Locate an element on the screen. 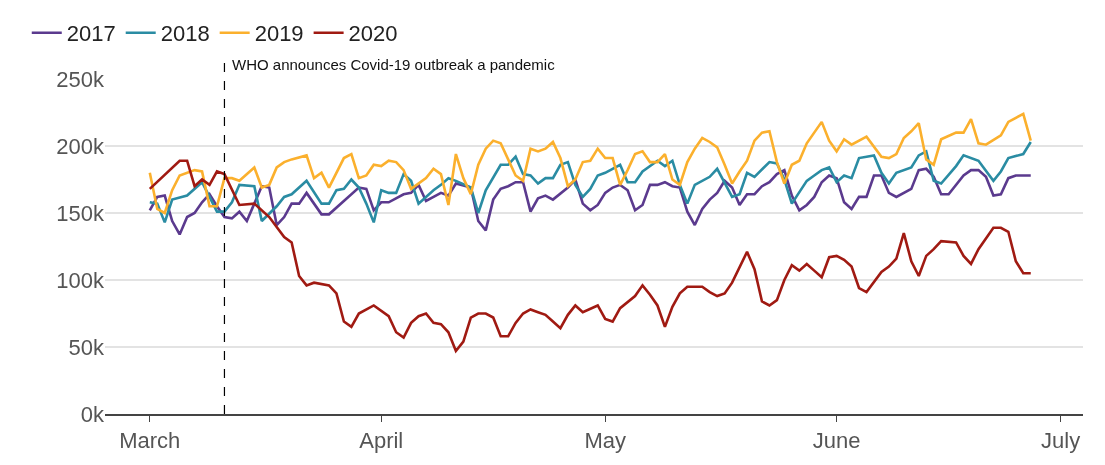  x-tick-label: March is located at coordinates (150, 441).